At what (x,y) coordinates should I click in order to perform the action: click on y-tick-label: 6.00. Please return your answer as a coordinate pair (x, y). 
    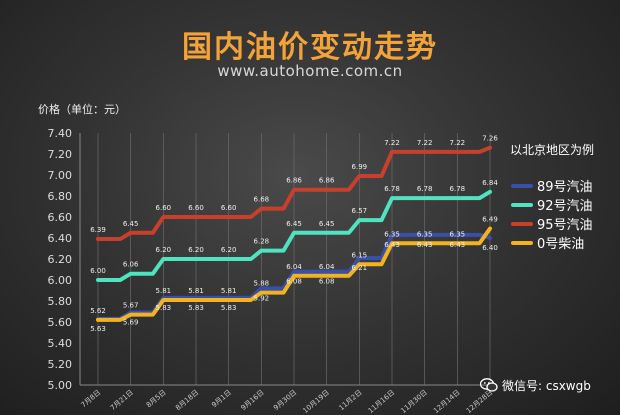
    Looking at the image, I should click on (60, 280).